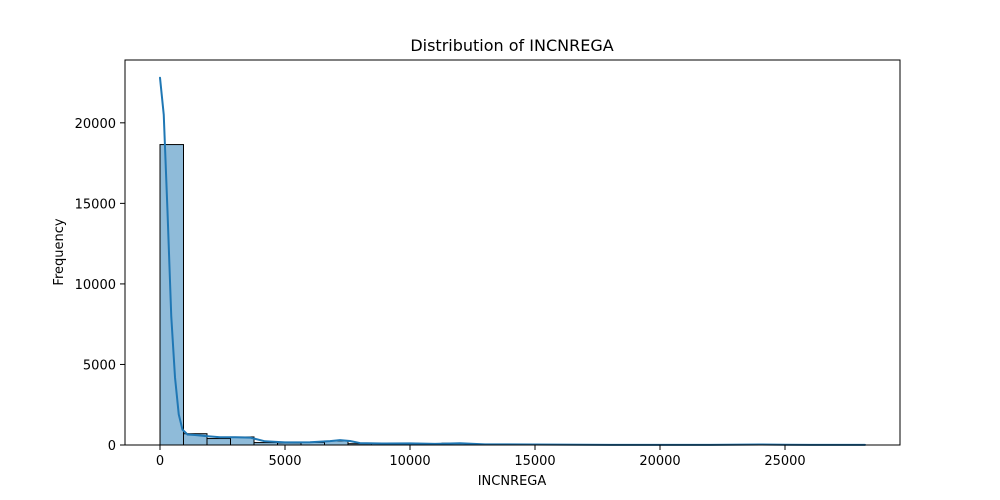 This screenshot has width=1000, height=500. Describe the element at coordinates (784, 461) in the screenshot. I see `x-tick-label: 25000` at that location.